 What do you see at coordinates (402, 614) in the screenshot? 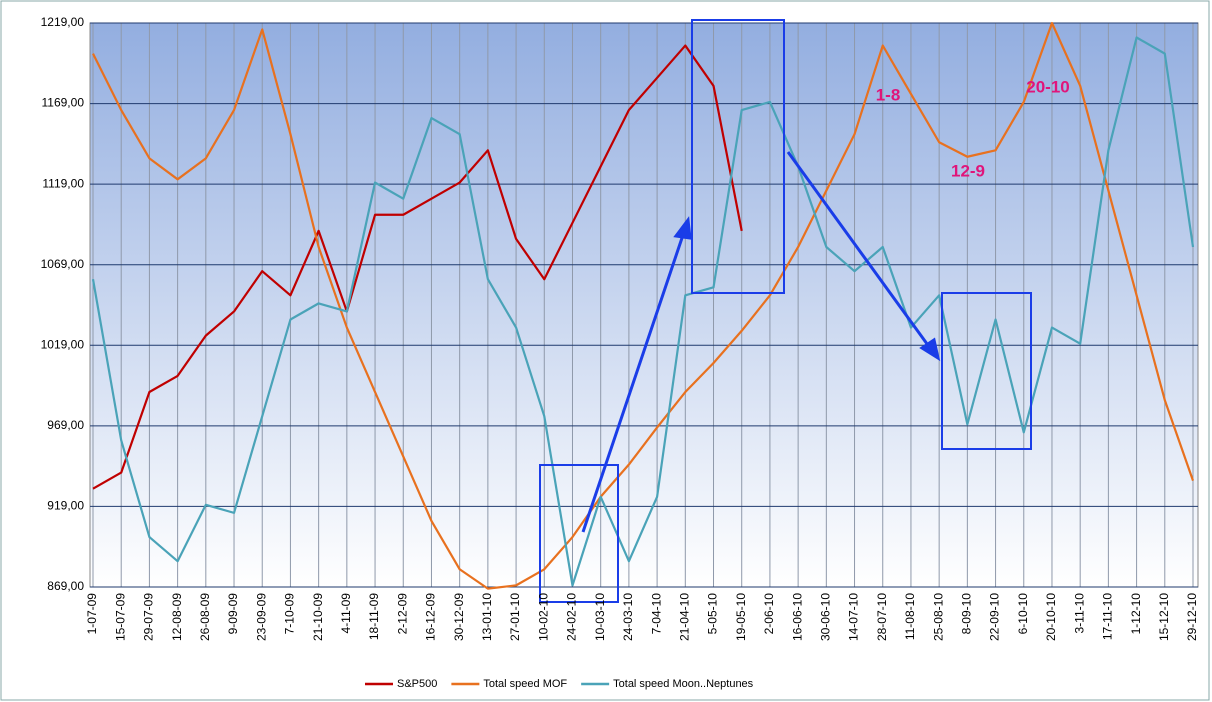
I see `x-tick-label: 2-12-09` at bounding box center [402, 614].